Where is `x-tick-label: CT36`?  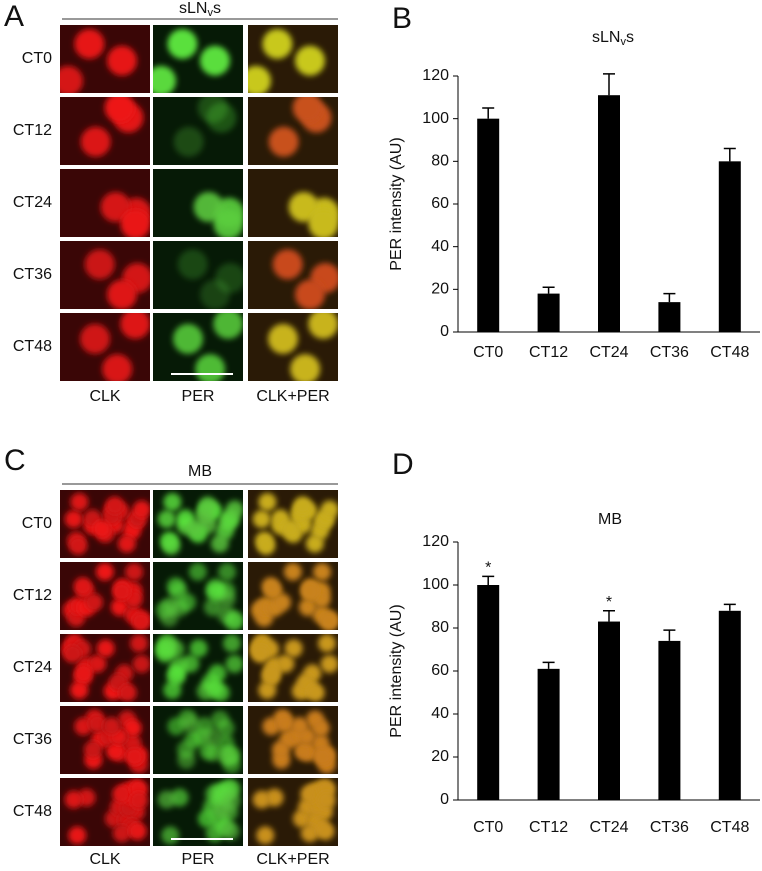 x-tick-label: CT36 is located at coordinates (669, 352).